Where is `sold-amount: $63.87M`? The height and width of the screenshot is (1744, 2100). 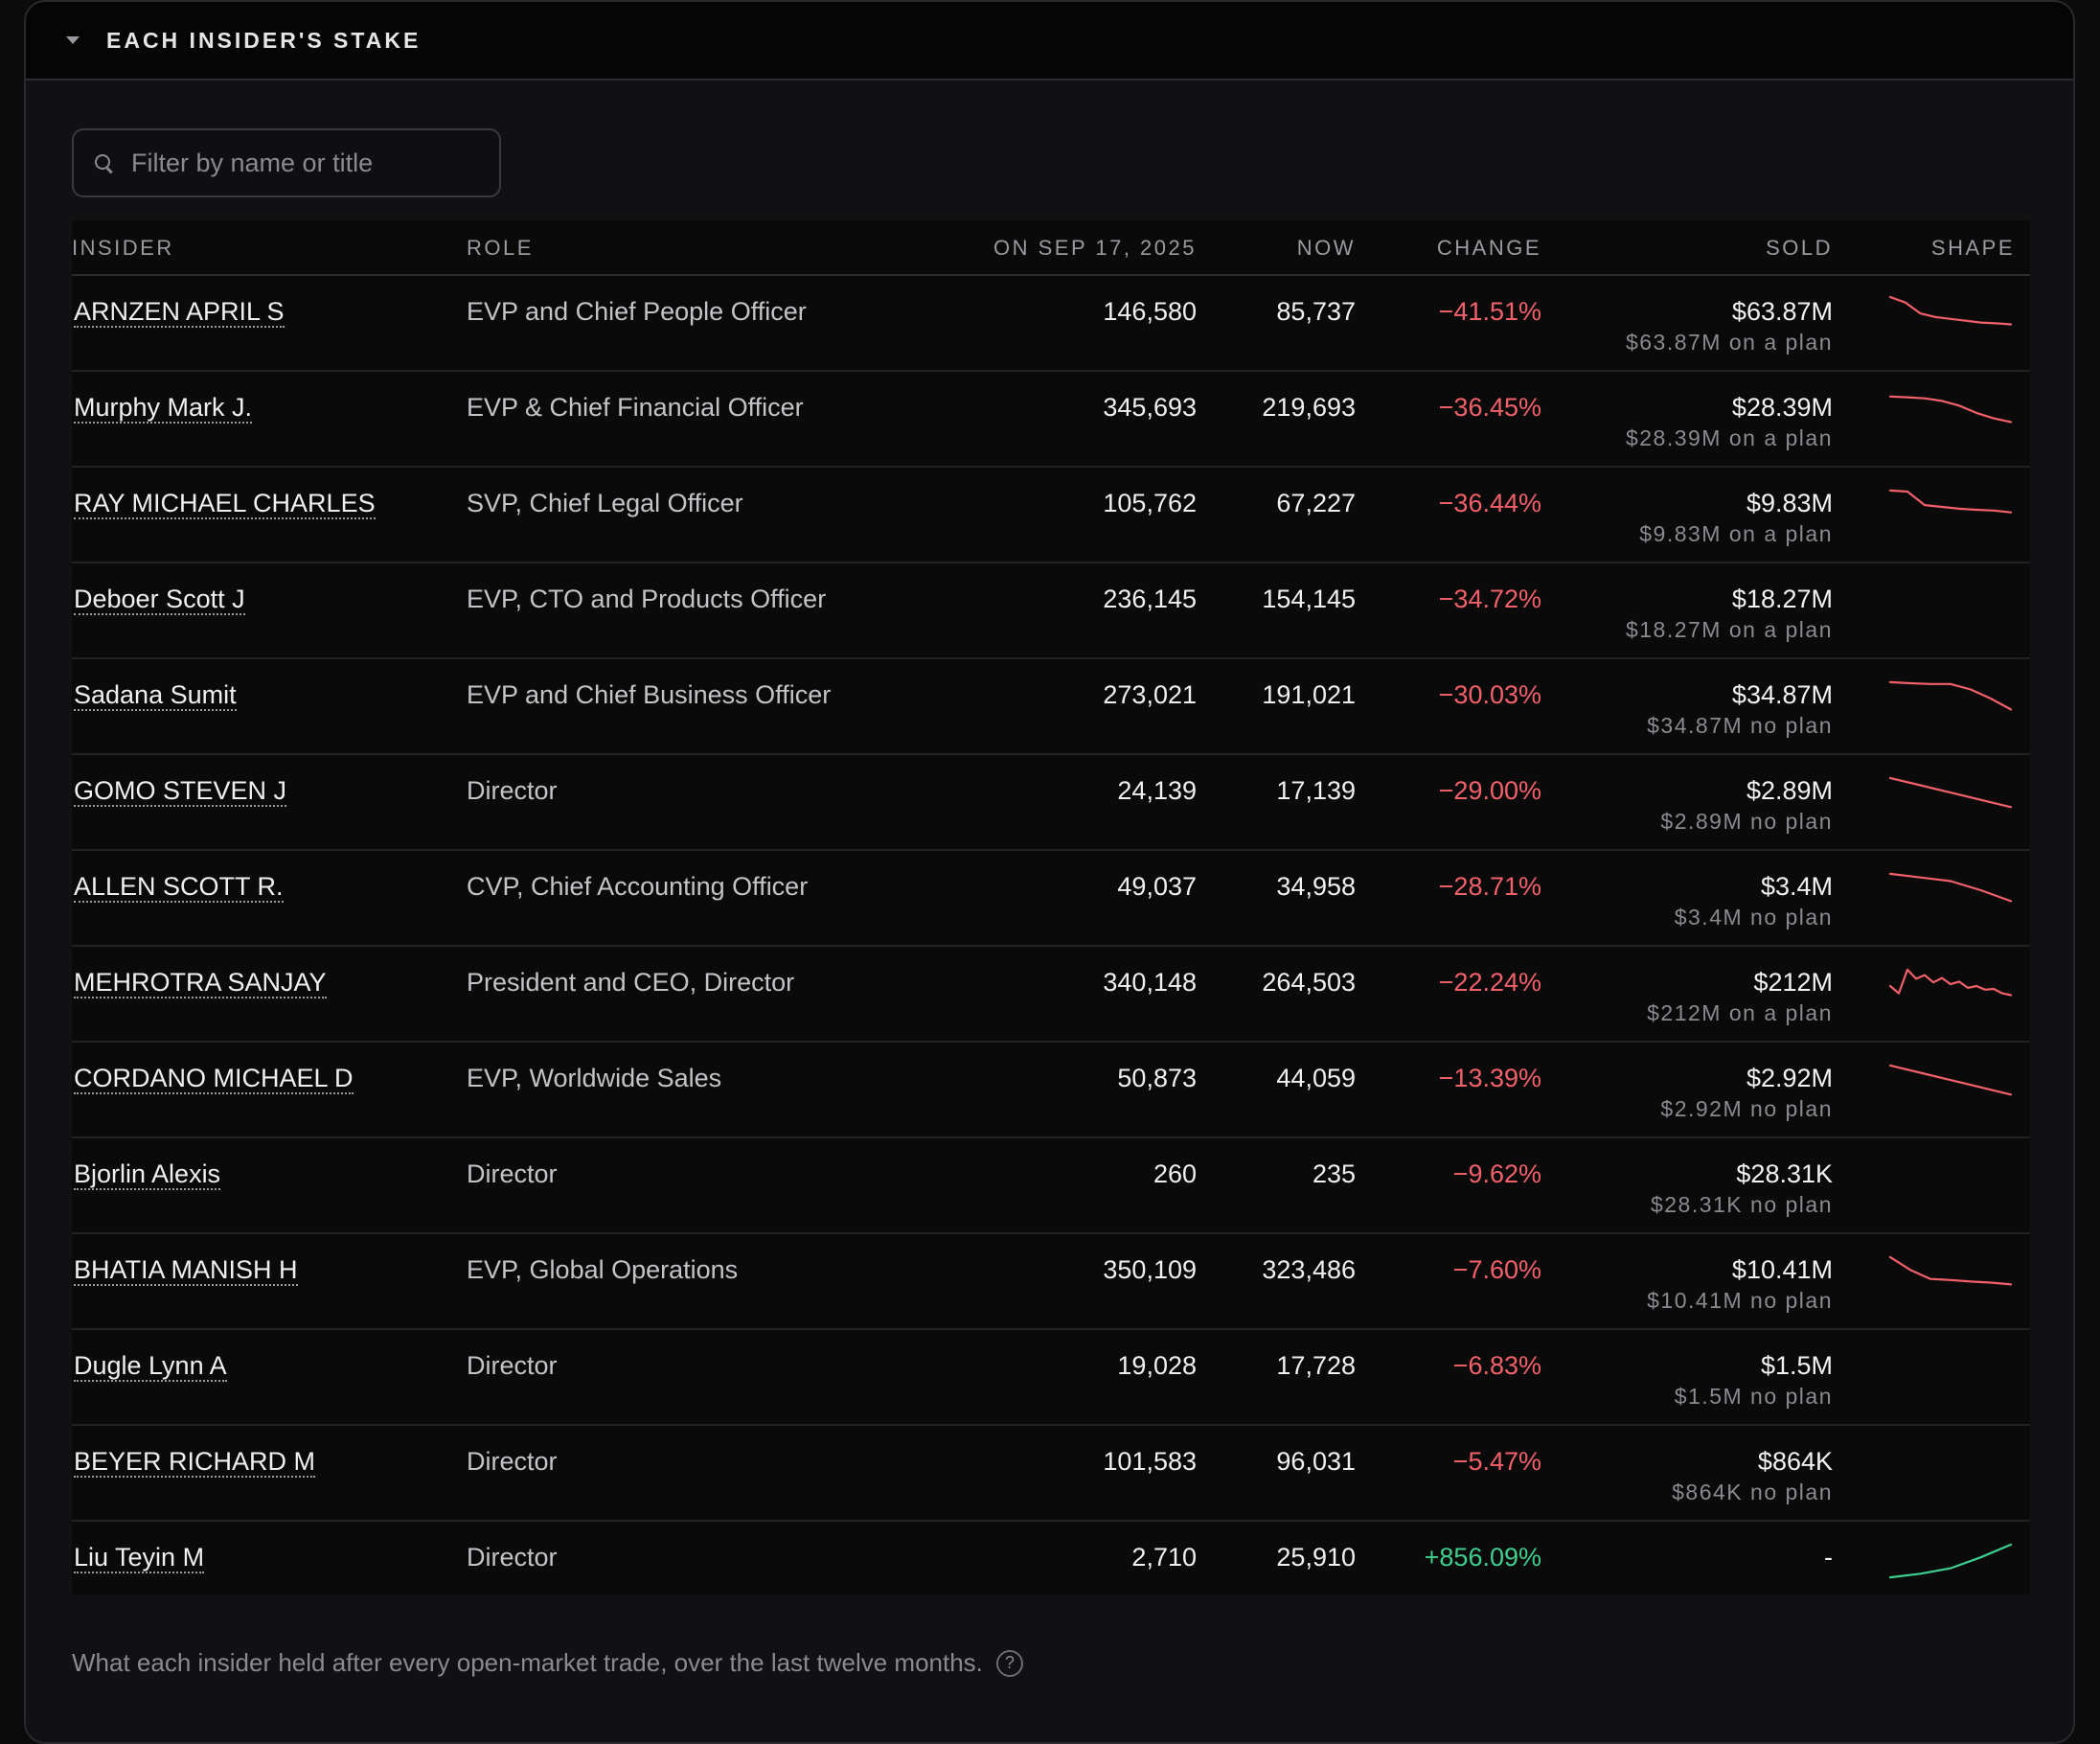
sold-amount: $63.87M is located at coordinates (1782, 311).